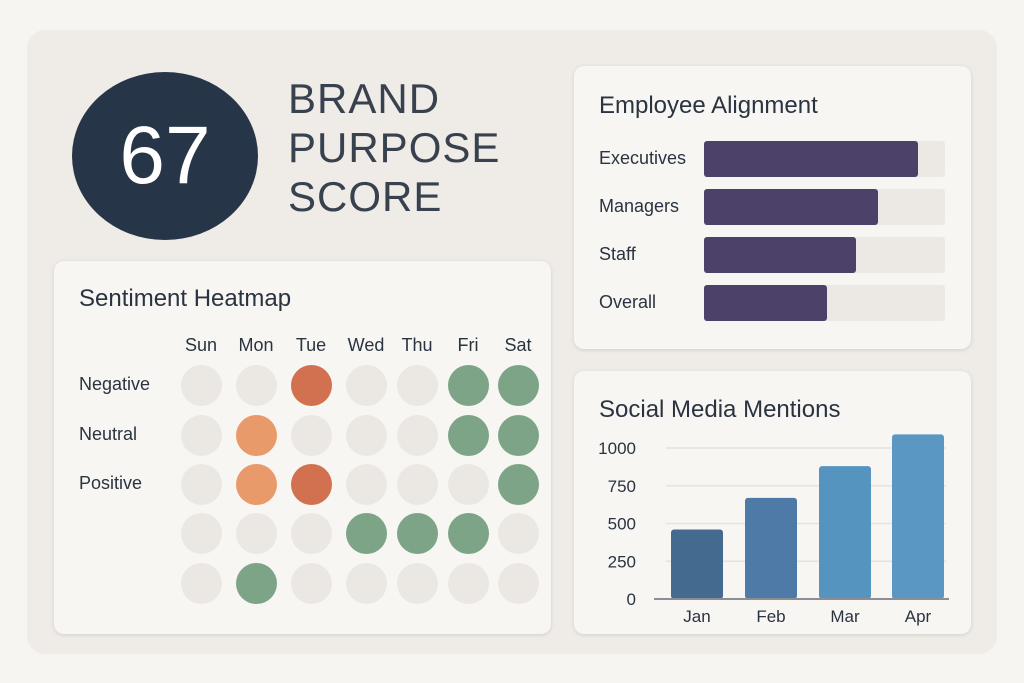 The height and width of the screenshot is (683, 1024). What do you see at coordinates (696, 616) in the screenshot?
I see `x-tick-label: Jan` at bounding box center [696, 616].